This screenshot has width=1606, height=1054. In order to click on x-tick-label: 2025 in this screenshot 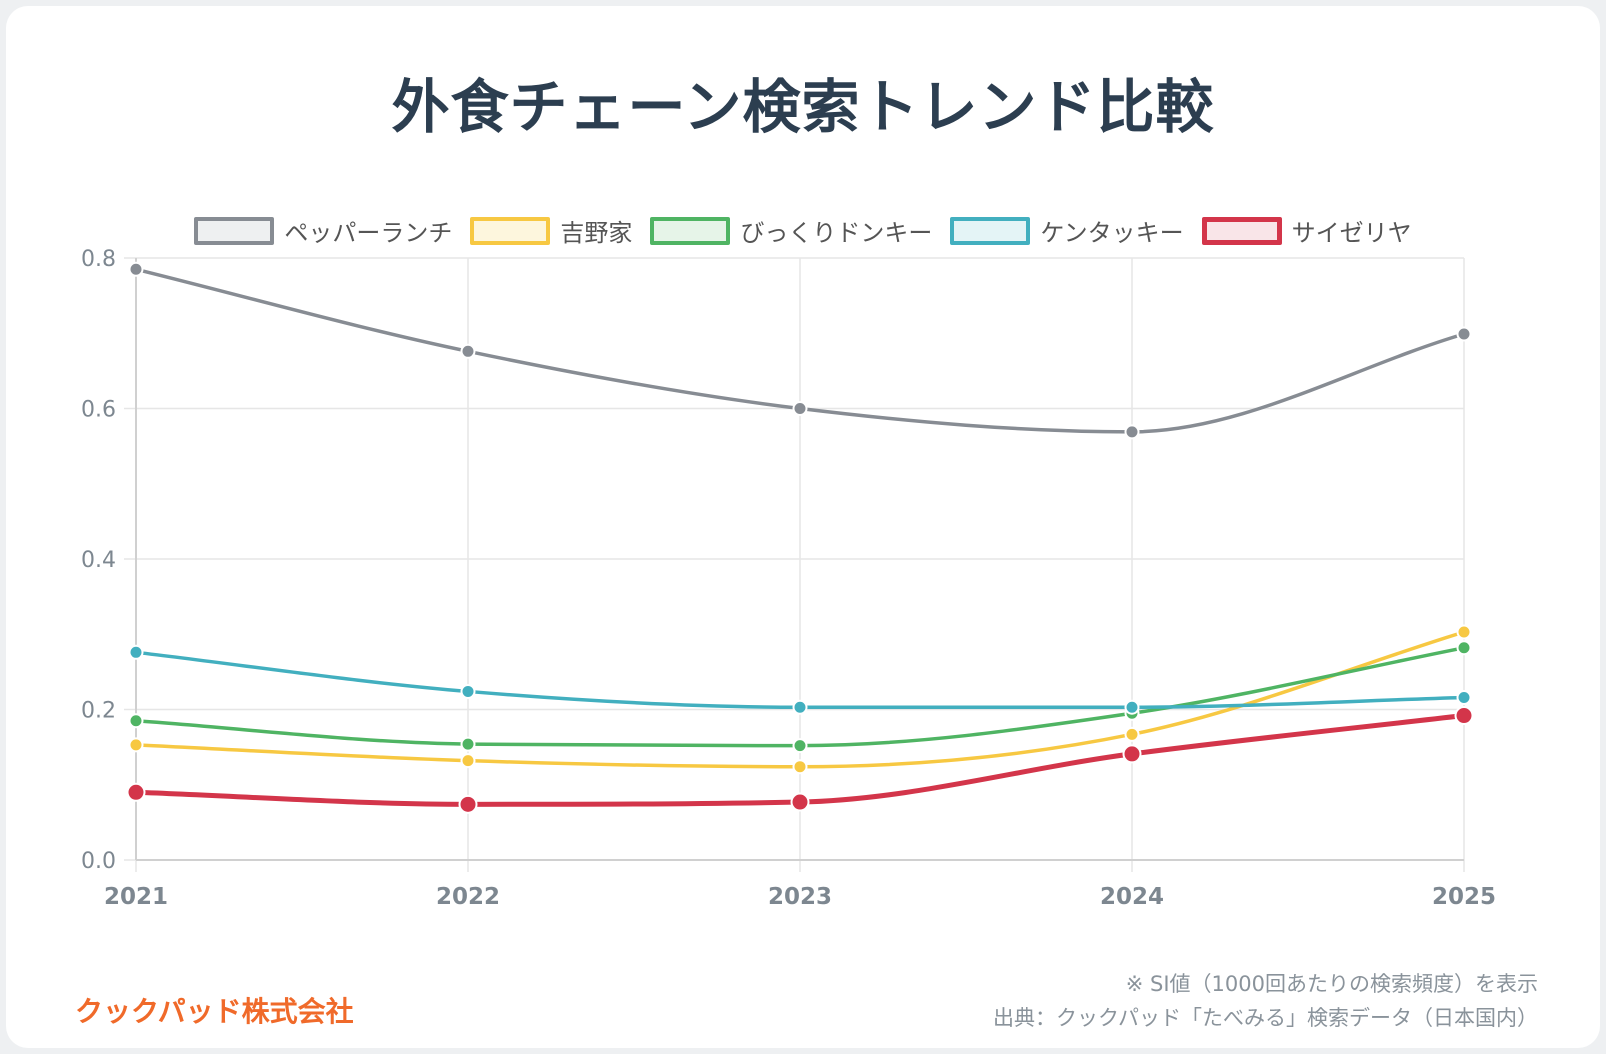, I will do `click(1464, 897)`.